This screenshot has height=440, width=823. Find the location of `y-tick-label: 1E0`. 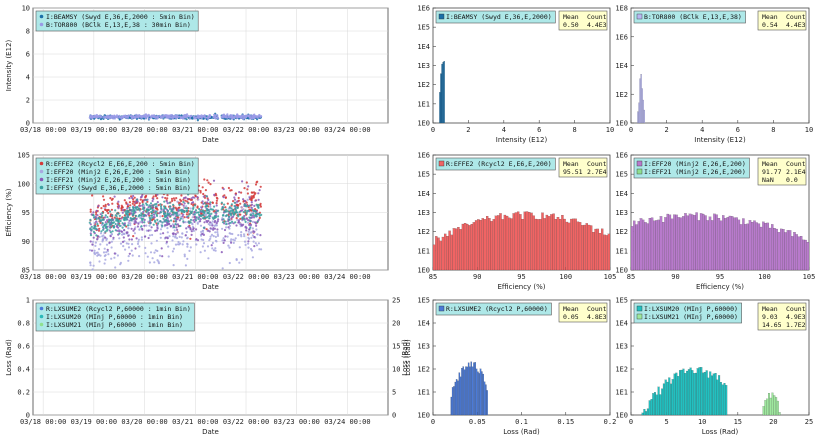

y-tick-label: 1E0 is located at coordinates (621, 416).